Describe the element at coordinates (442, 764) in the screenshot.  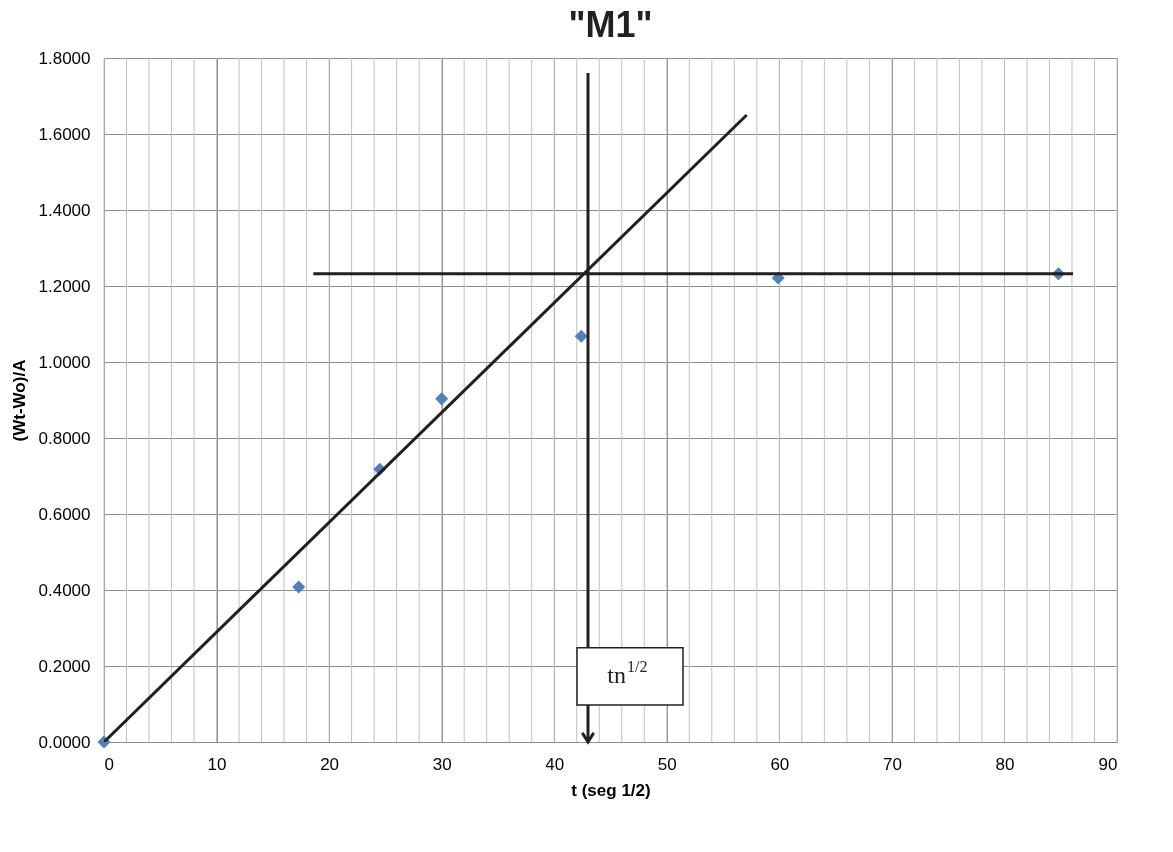
I see `x-tick-label: 30` at that location.